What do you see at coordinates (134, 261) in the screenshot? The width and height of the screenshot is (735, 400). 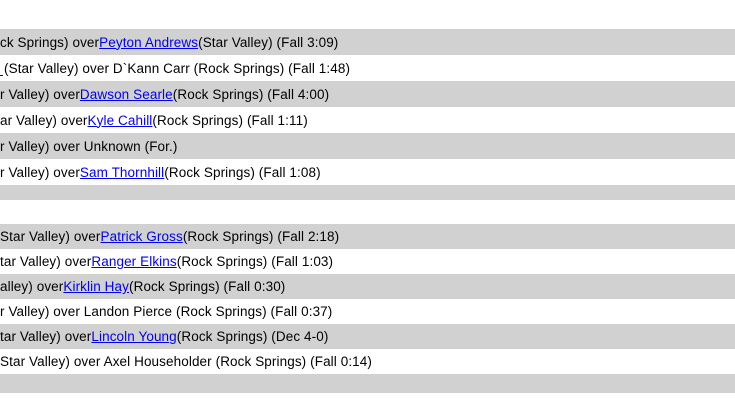 I see `wrestler-link: Ranger Elkins` at bounding box center [134, 261].